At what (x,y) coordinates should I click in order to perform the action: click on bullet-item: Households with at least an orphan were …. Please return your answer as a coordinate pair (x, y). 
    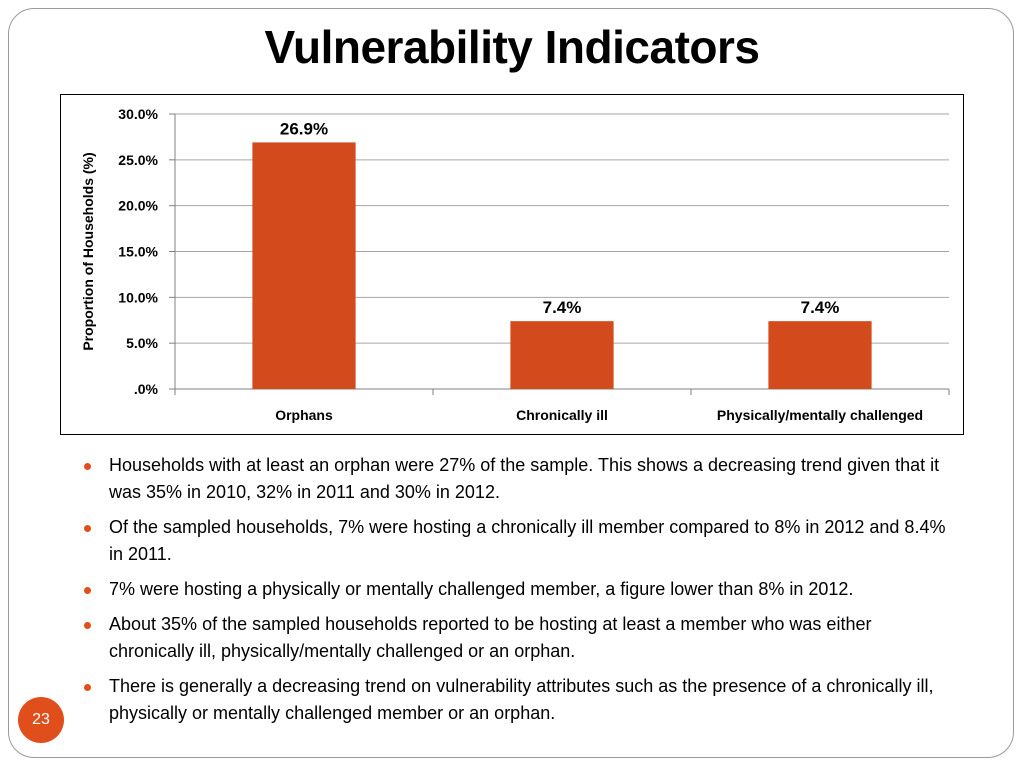
    Looking at the image, I should click on (520, 479).